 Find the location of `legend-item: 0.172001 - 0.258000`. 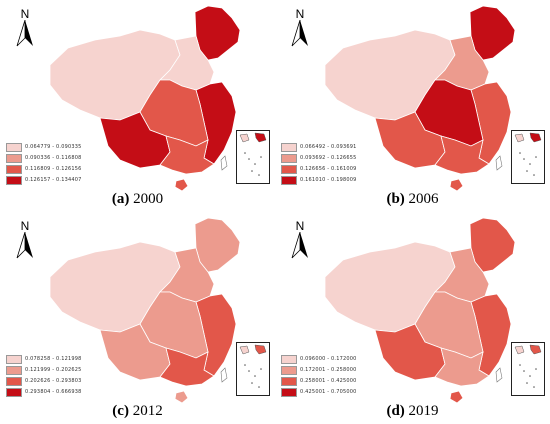

legend-item: 0.172001 - 0.258000 is located at coordinates (319, 370).